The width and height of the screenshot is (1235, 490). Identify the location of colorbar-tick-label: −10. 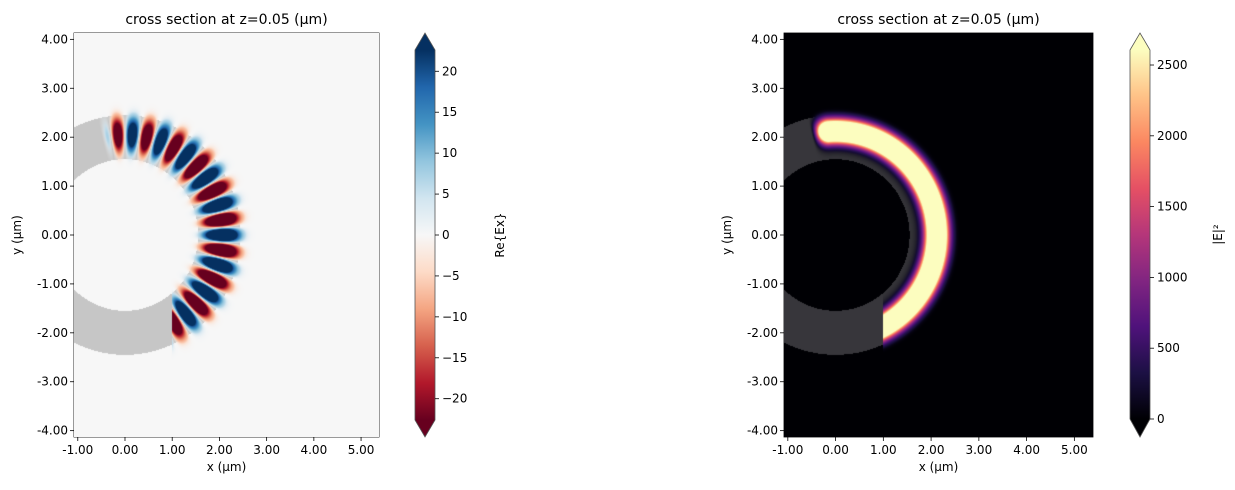
(454, 317).